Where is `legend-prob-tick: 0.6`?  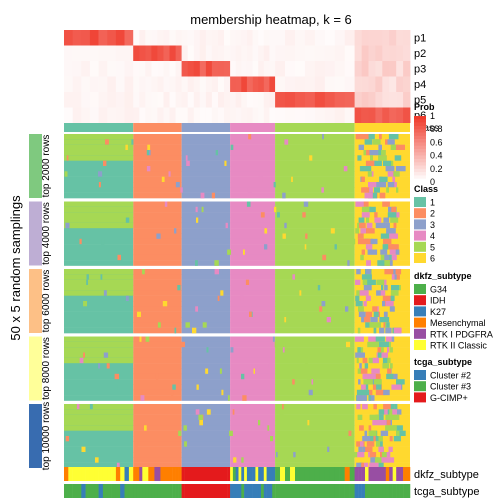
legend-prob-tick: 0.6 is located at coordinates (436, 142).